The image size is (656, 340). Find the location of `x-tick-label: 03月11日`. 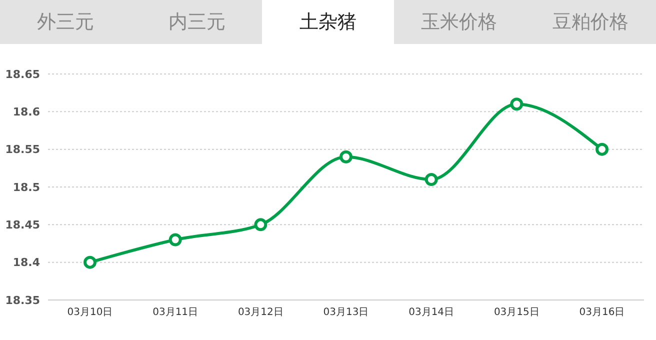

x-tick-label: 03月11日 is located at coordinates (175, 312).